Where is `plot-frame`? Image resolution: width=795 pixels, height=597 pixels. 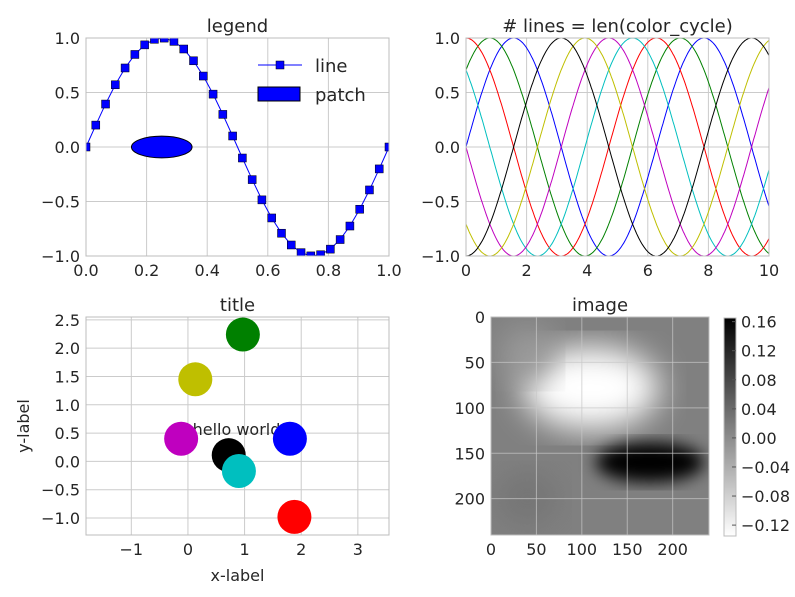 plot-frame is located at coordinates (600, 426).